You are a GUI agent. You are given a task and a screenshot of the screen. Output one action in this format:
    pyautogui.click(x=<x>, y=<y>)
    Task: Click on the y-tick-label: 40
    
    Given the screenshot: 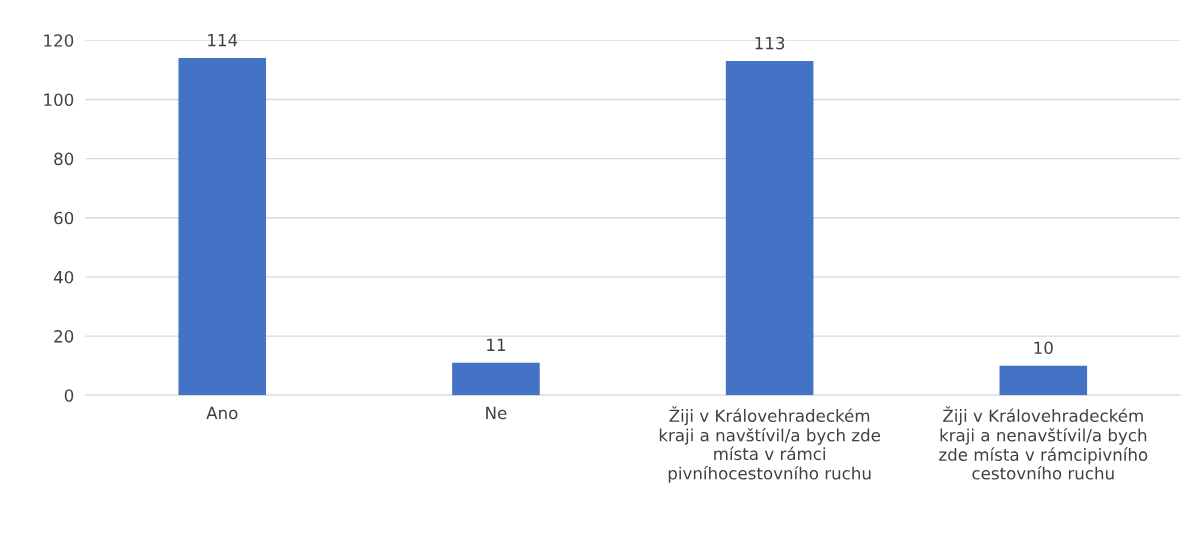 What is the action you would take?
    pyautogui.click(x=63, y=277)
    